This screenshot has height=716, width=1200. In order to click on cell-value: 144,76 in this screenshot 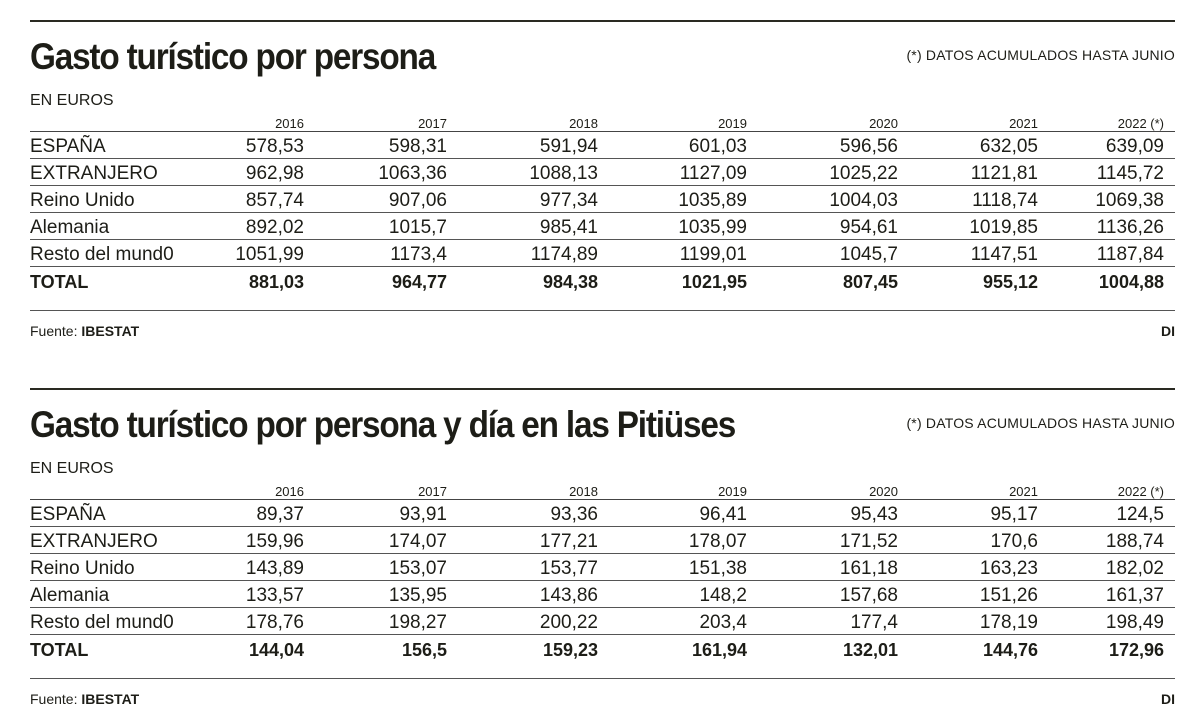, I will do `click(1010, 650)`.